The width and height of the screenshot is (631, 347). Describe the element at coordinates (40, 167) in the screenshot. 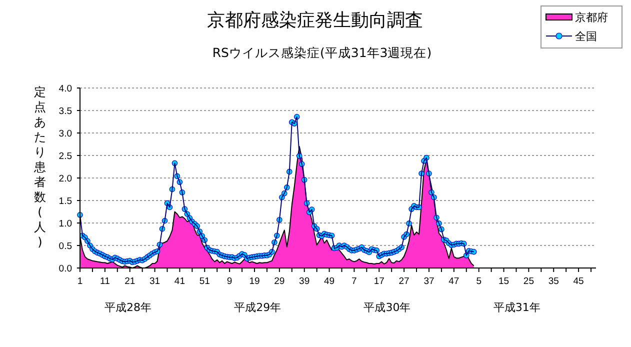

I see `text: 定点あたり患者数(人)` at that location.